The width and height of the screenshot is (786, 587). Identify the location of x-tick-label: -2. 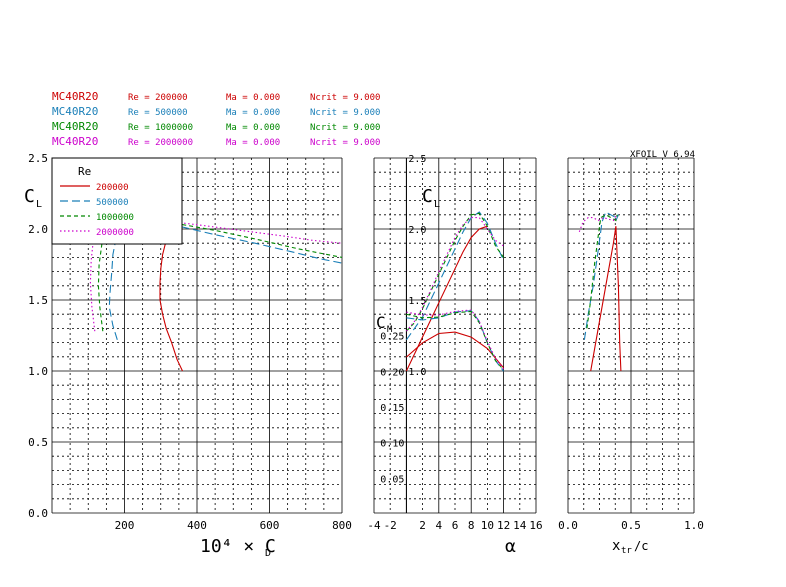
(390, 525).